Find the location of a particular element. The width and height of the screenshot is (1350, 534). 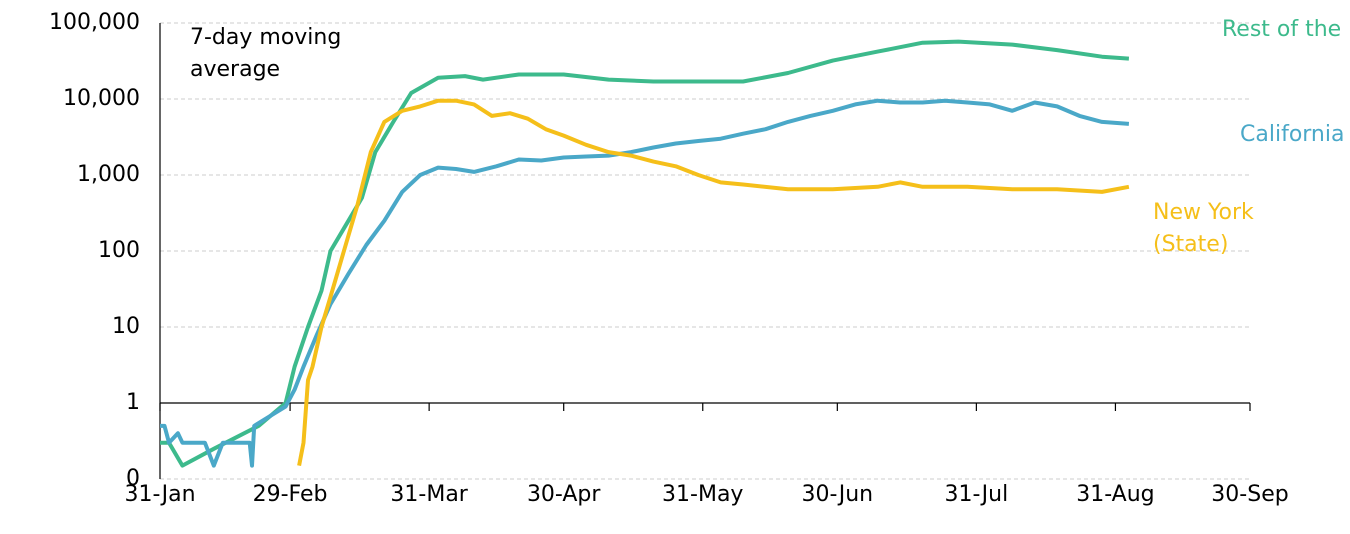

y-tick-label: 1 is located at coordinates (133, 402).